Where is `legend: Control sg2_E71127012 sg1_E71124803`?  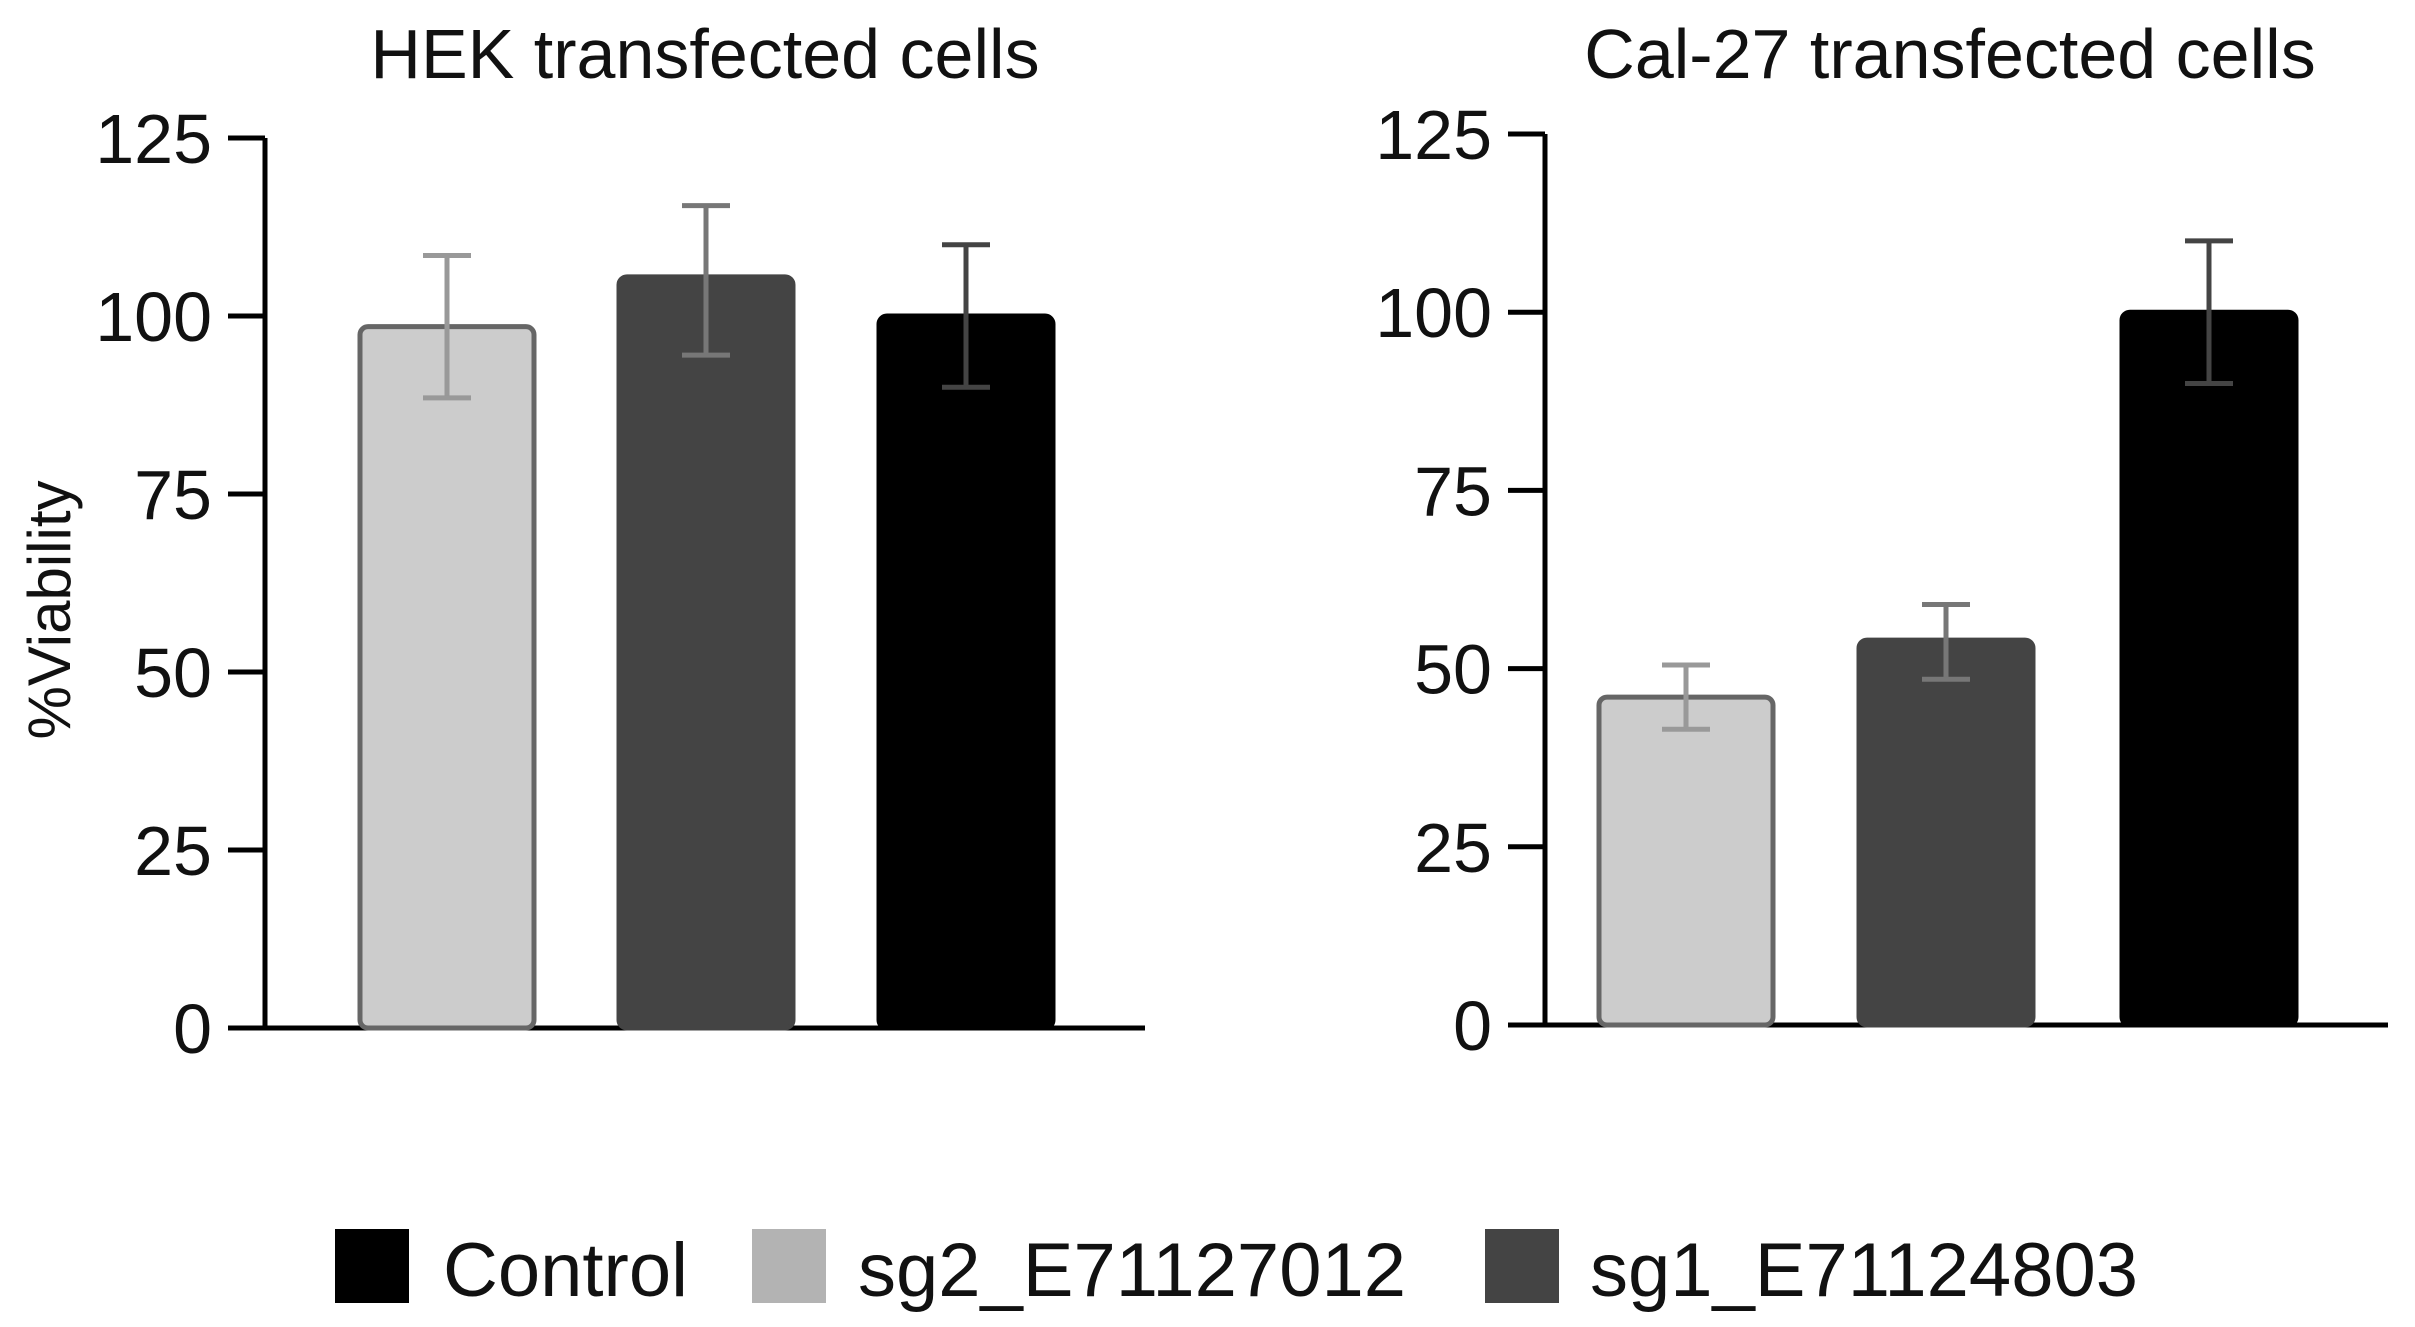 legend: Control sg2_E71127012 sg1_E71124803 is located at coordinates (1236, 1270).